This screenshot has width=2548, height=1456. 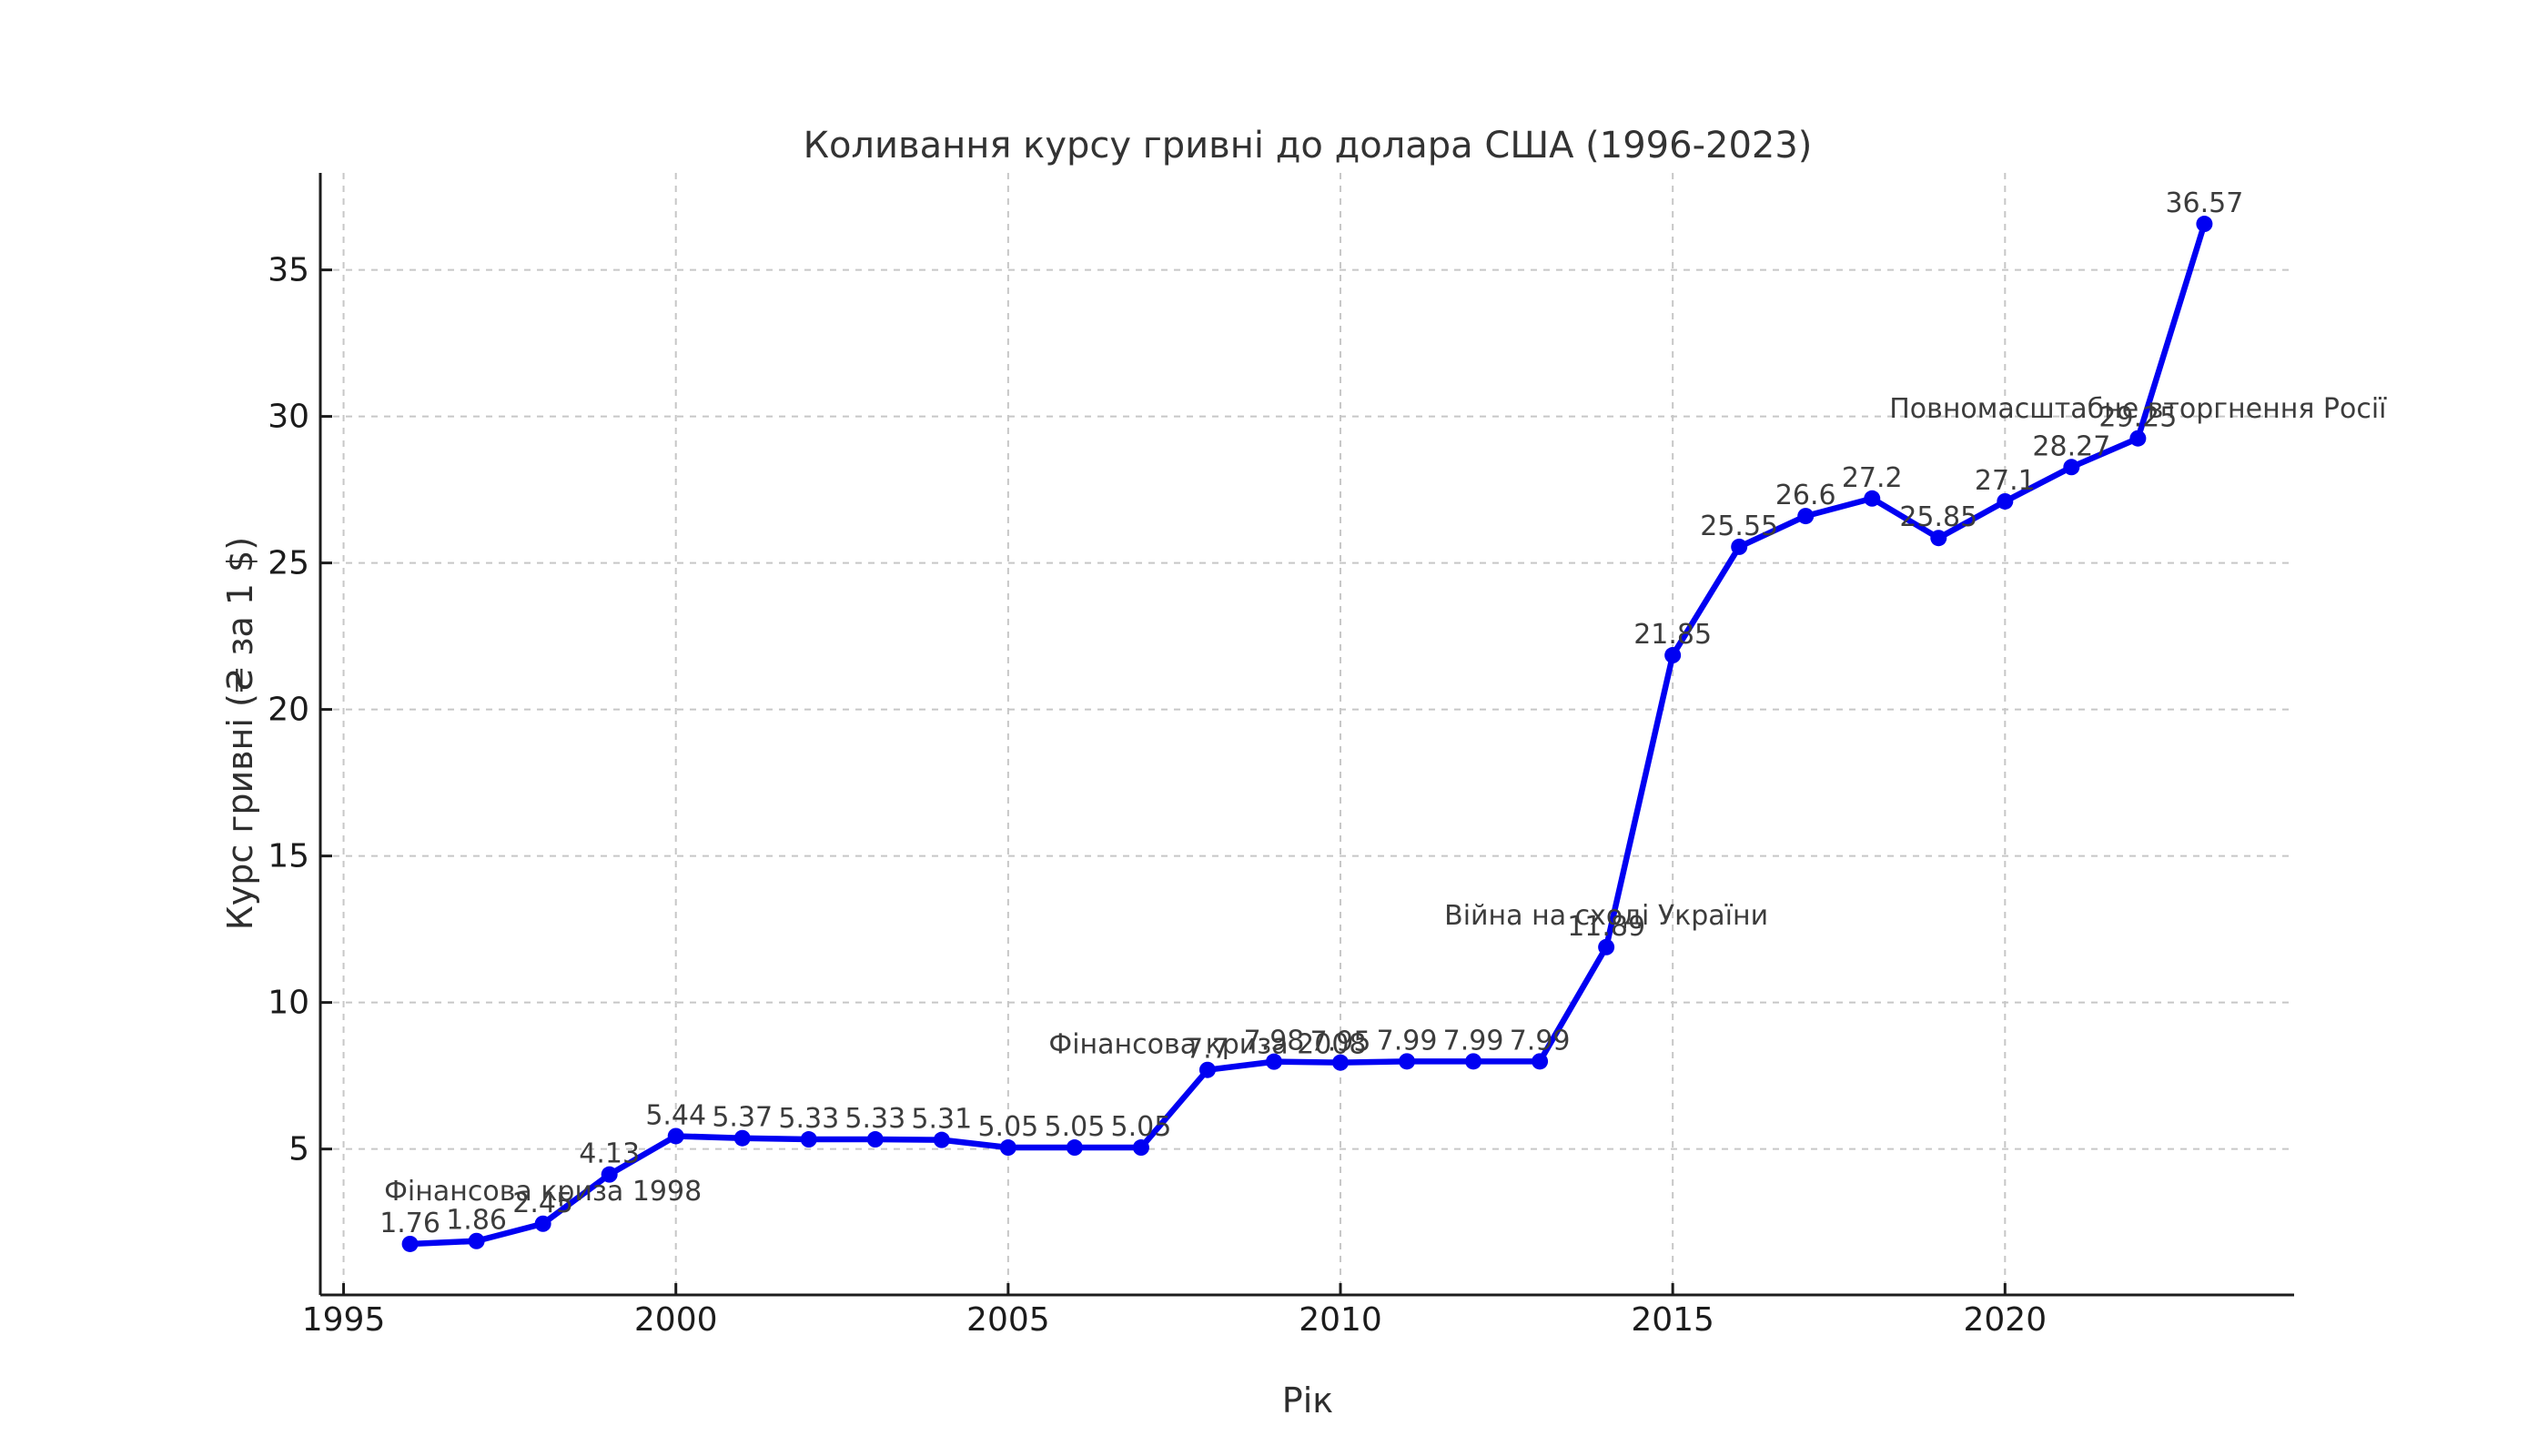 What do you see at coordinates (1540, 1041) in the screenshot?
I see `point-label-2013: 7.99` at bounding box center [1540, 1041].